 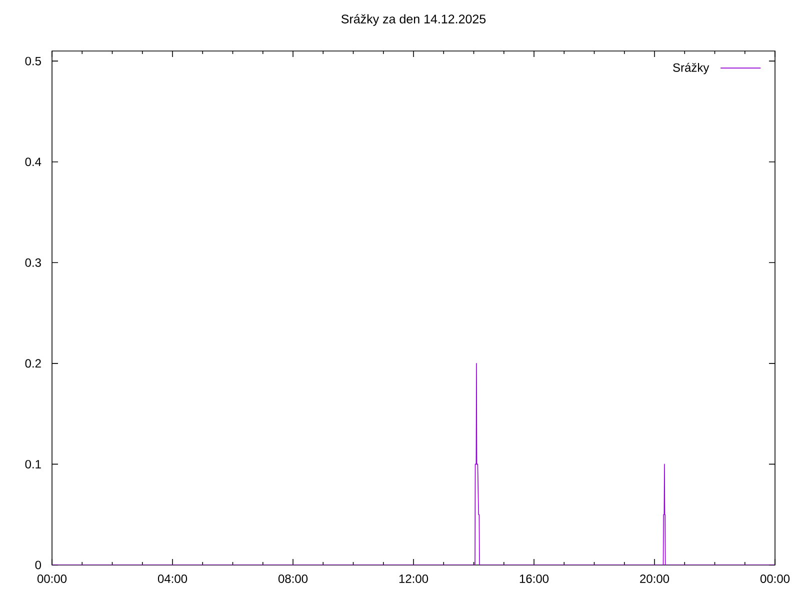 I want to click on x-tick-label: 12:00, so click(x=413, y=579).